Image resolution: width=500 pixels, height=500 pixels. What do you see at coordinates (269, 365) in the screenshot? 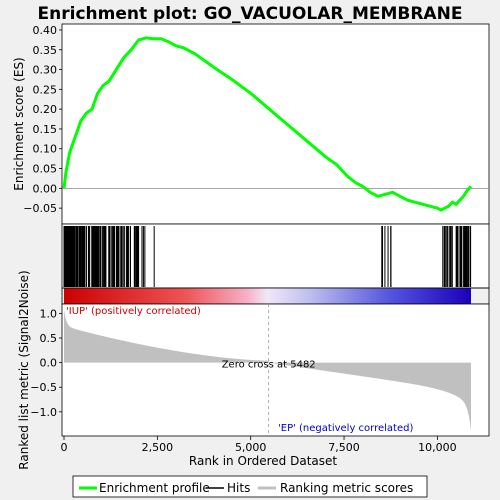
I see `zero-cross-label: Zero cross at 5482` at bounding box center [269, 365].